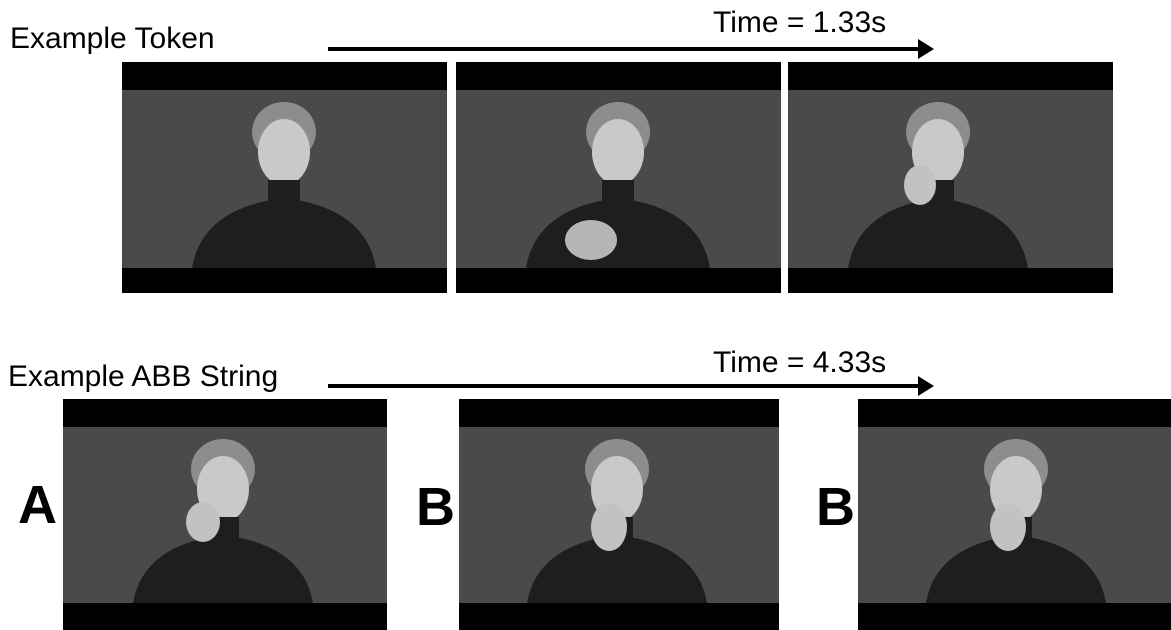  Describe the element at coordinates (631, 386) in the screenshot. I see `time-arrow-abb` at that location.